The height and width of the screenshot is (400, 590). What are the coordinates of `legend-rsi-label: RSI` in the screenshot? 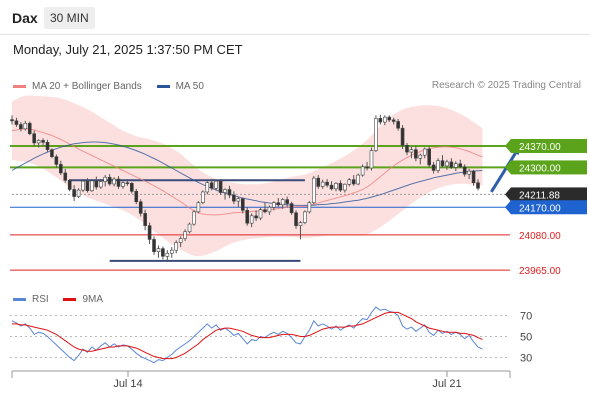 It's located at (40, 299).